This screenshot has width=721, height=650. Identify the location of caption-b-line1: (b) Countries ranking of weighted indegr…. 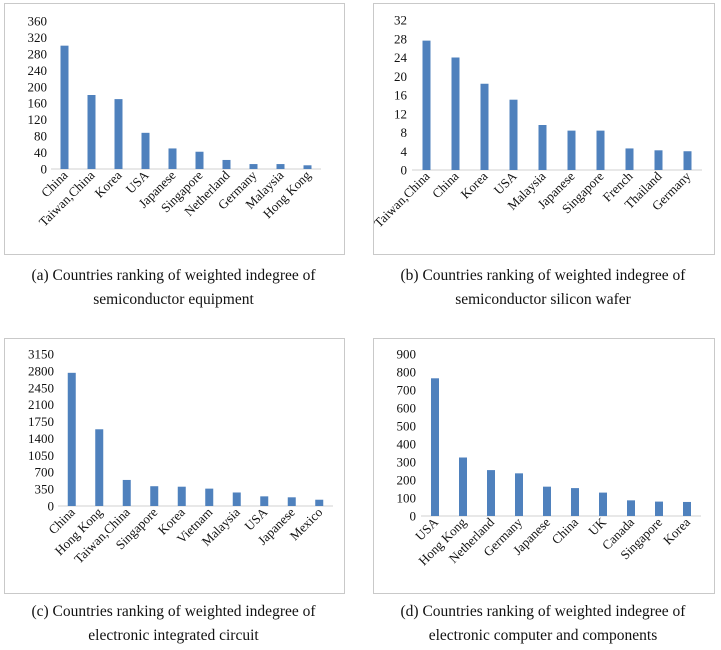
(543, 275).